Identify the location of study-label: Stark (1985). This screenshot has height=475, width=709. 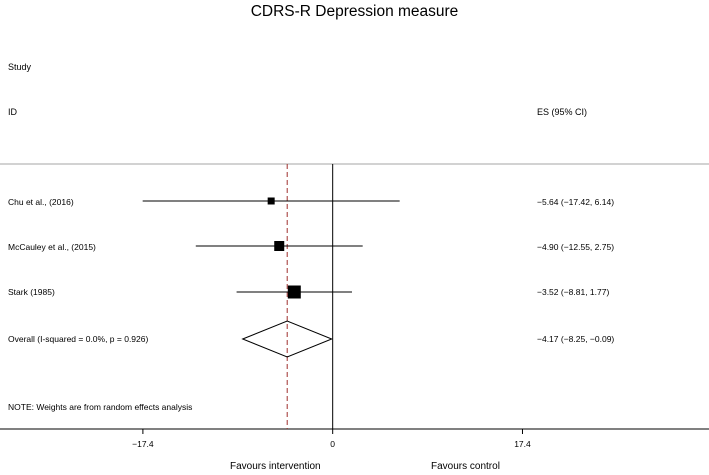
(31, 292).